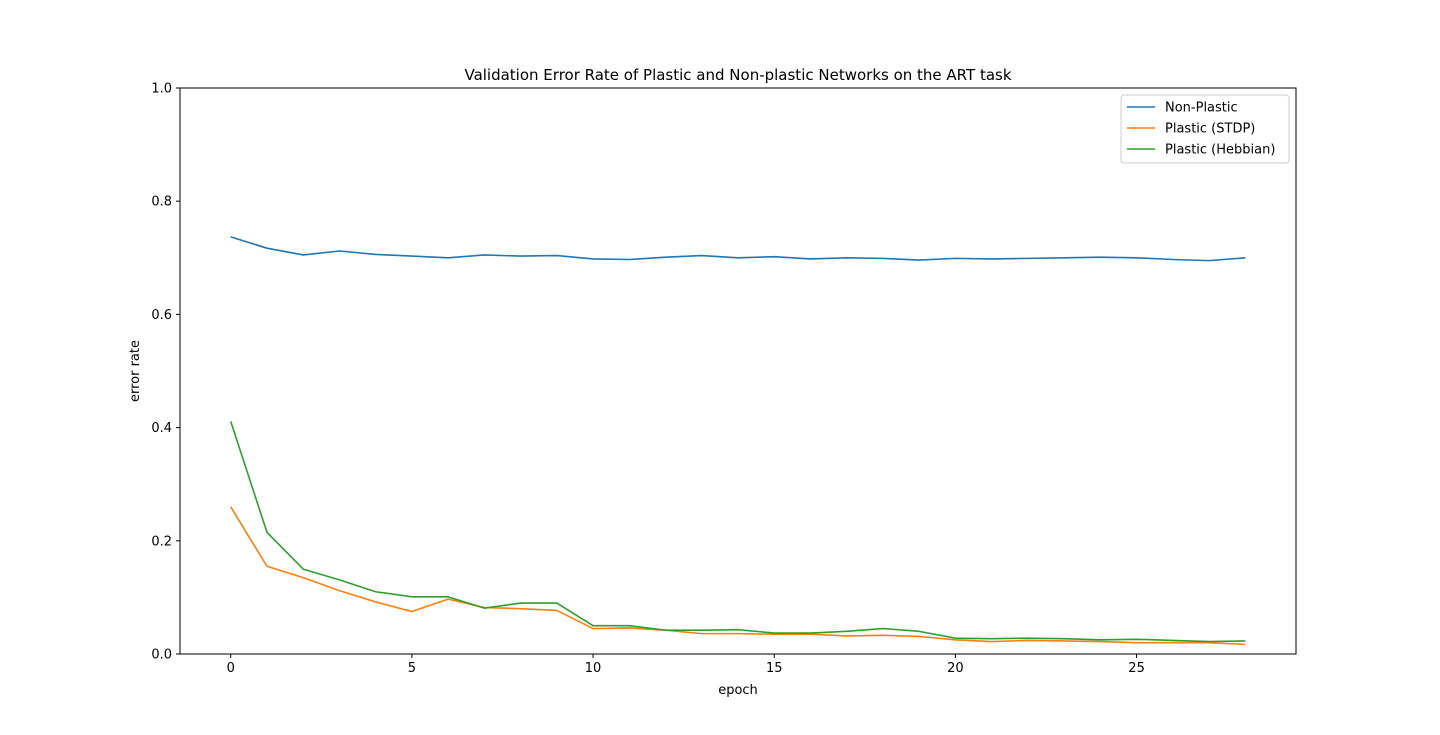 This screenshot has height=735, width=1440. I want to click on legend-label-1: Plastic (STDP), so click(1210, 129).